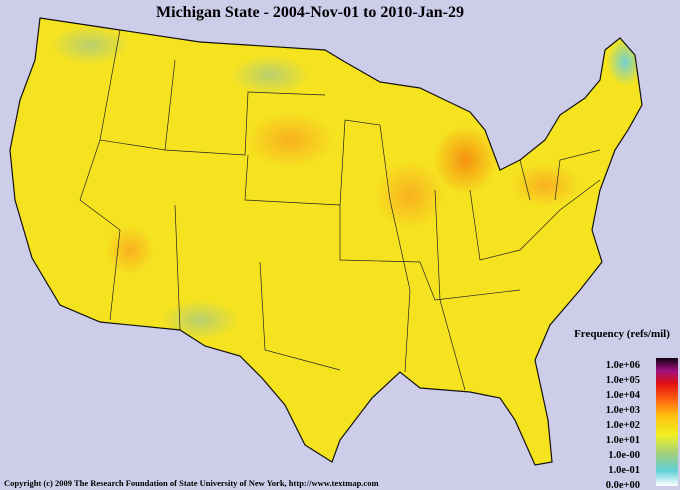 Image resolution: width=680 pixels, height=490 pixels. What do you see at coordinates (623, 410) in the screenshot?
I see `legend-label: 1.0e+03` at bounding box center [623, 410].